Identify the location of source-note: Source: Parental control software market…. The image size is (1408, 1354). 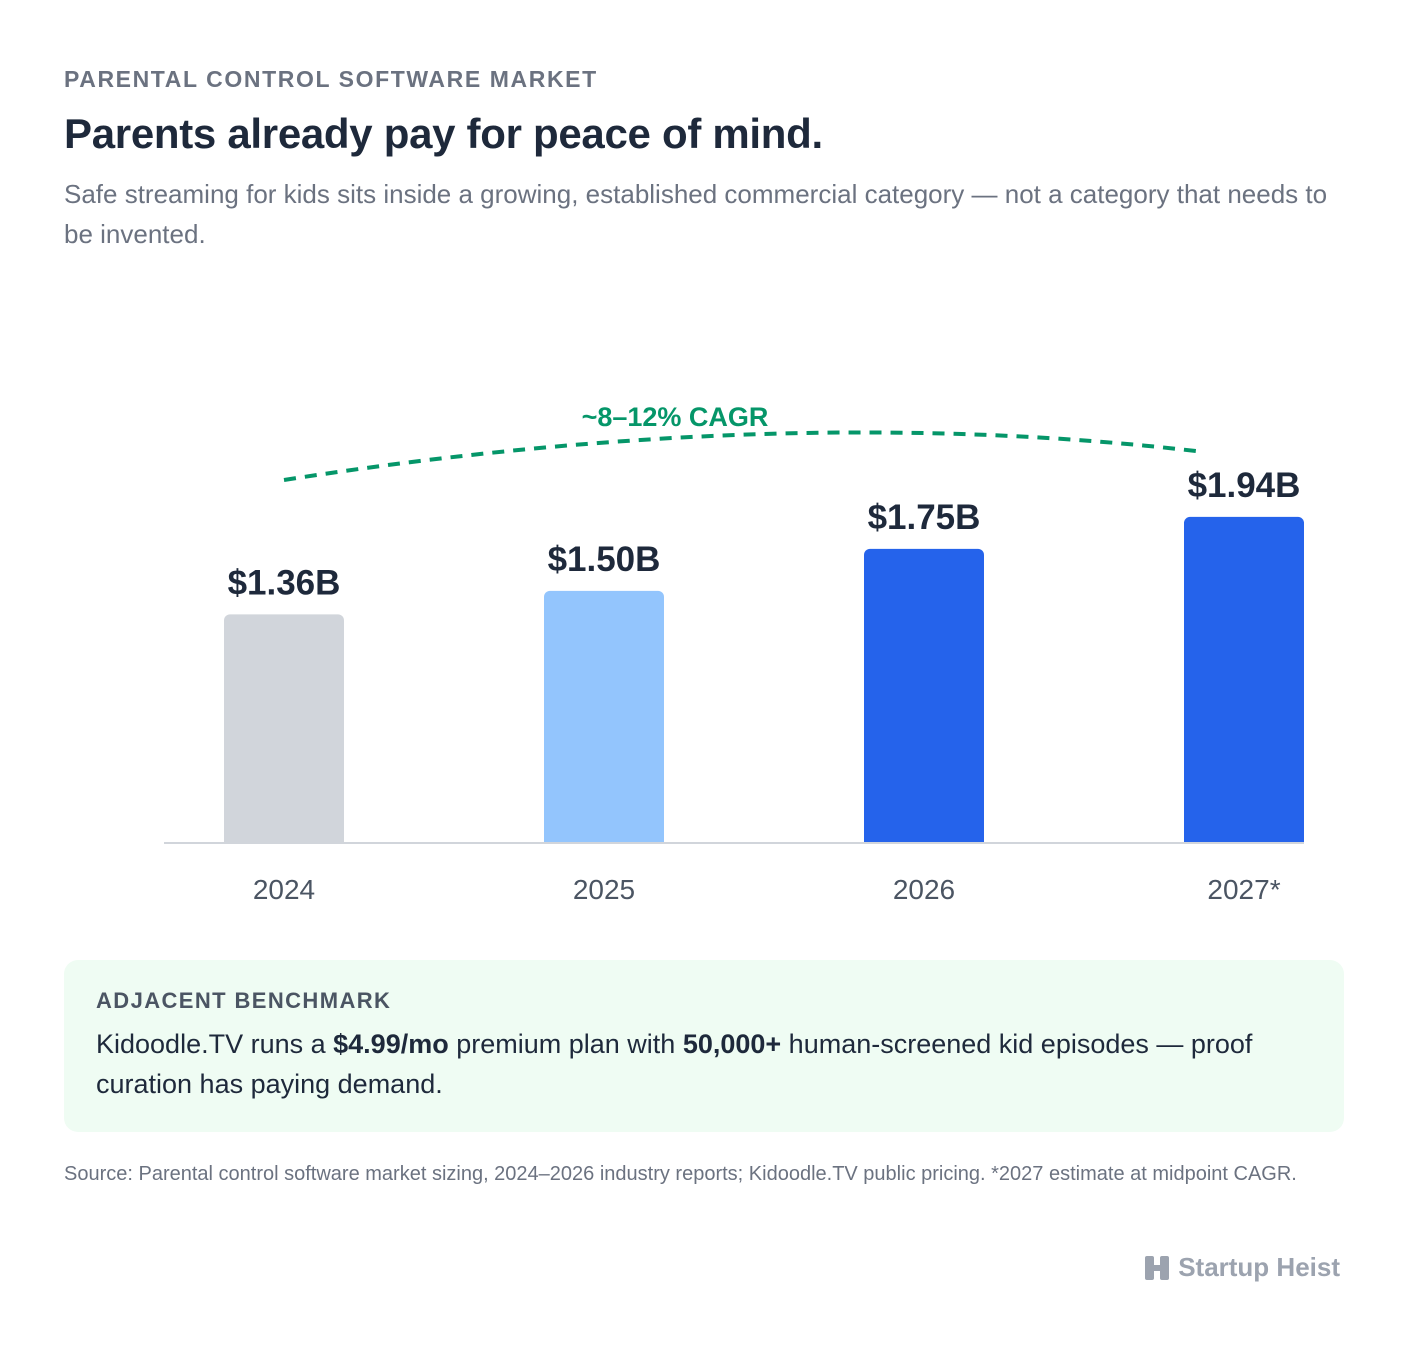
(680, 1174).